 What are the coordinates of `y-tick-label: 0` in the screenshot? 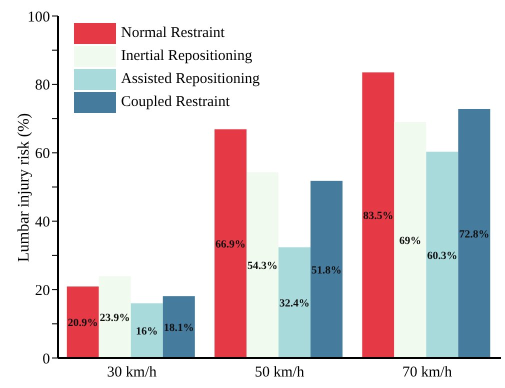 It's located at (46, 359).